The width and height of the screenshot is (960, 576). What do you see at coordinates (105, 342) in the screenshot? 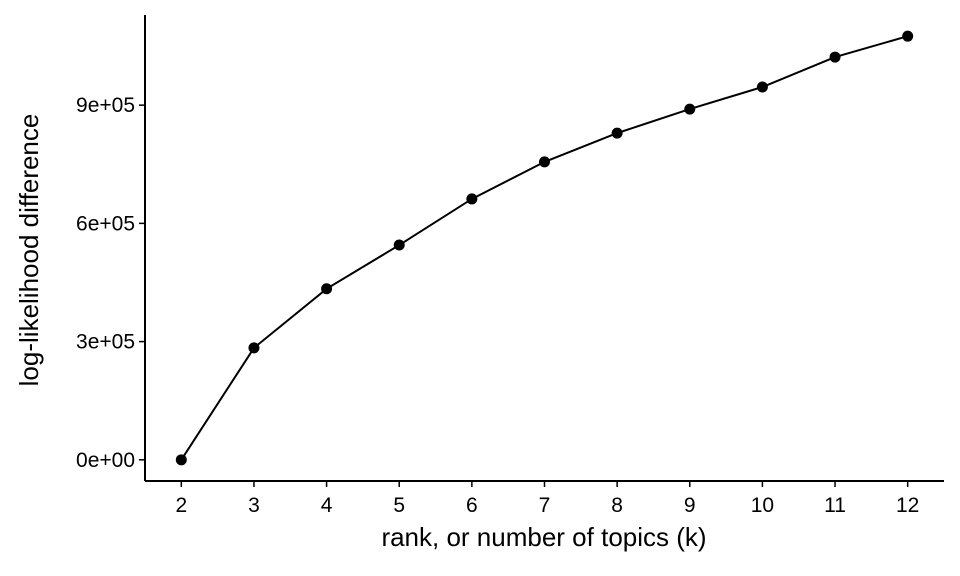
I see `y-tick-label: 3e+05` at bounding box center [105, 342].